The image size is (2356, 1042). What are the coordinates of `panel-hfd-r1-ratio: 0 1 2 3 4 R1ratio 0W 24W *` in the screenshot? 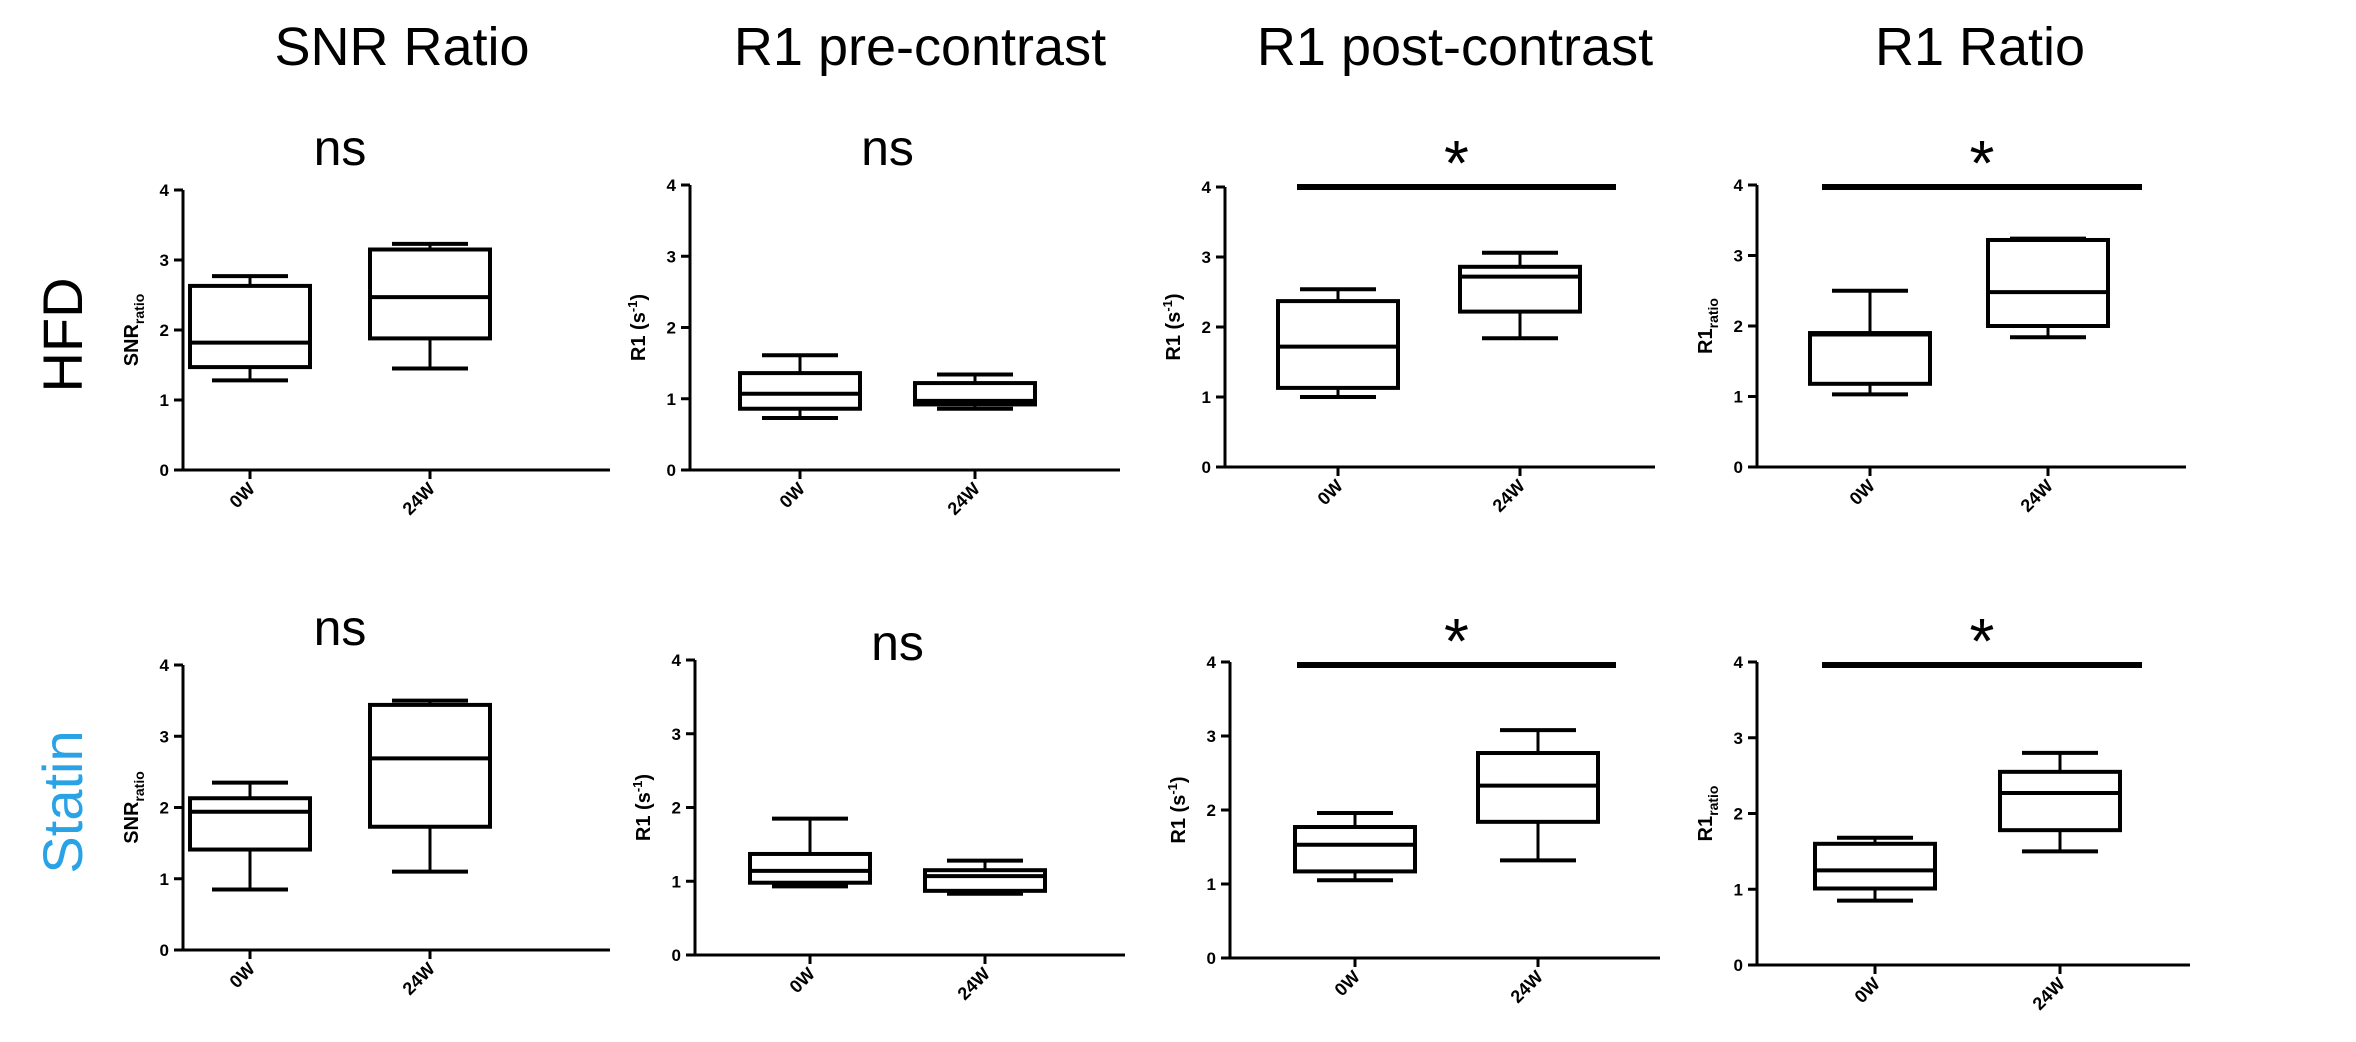 It's located at (1940, 321).